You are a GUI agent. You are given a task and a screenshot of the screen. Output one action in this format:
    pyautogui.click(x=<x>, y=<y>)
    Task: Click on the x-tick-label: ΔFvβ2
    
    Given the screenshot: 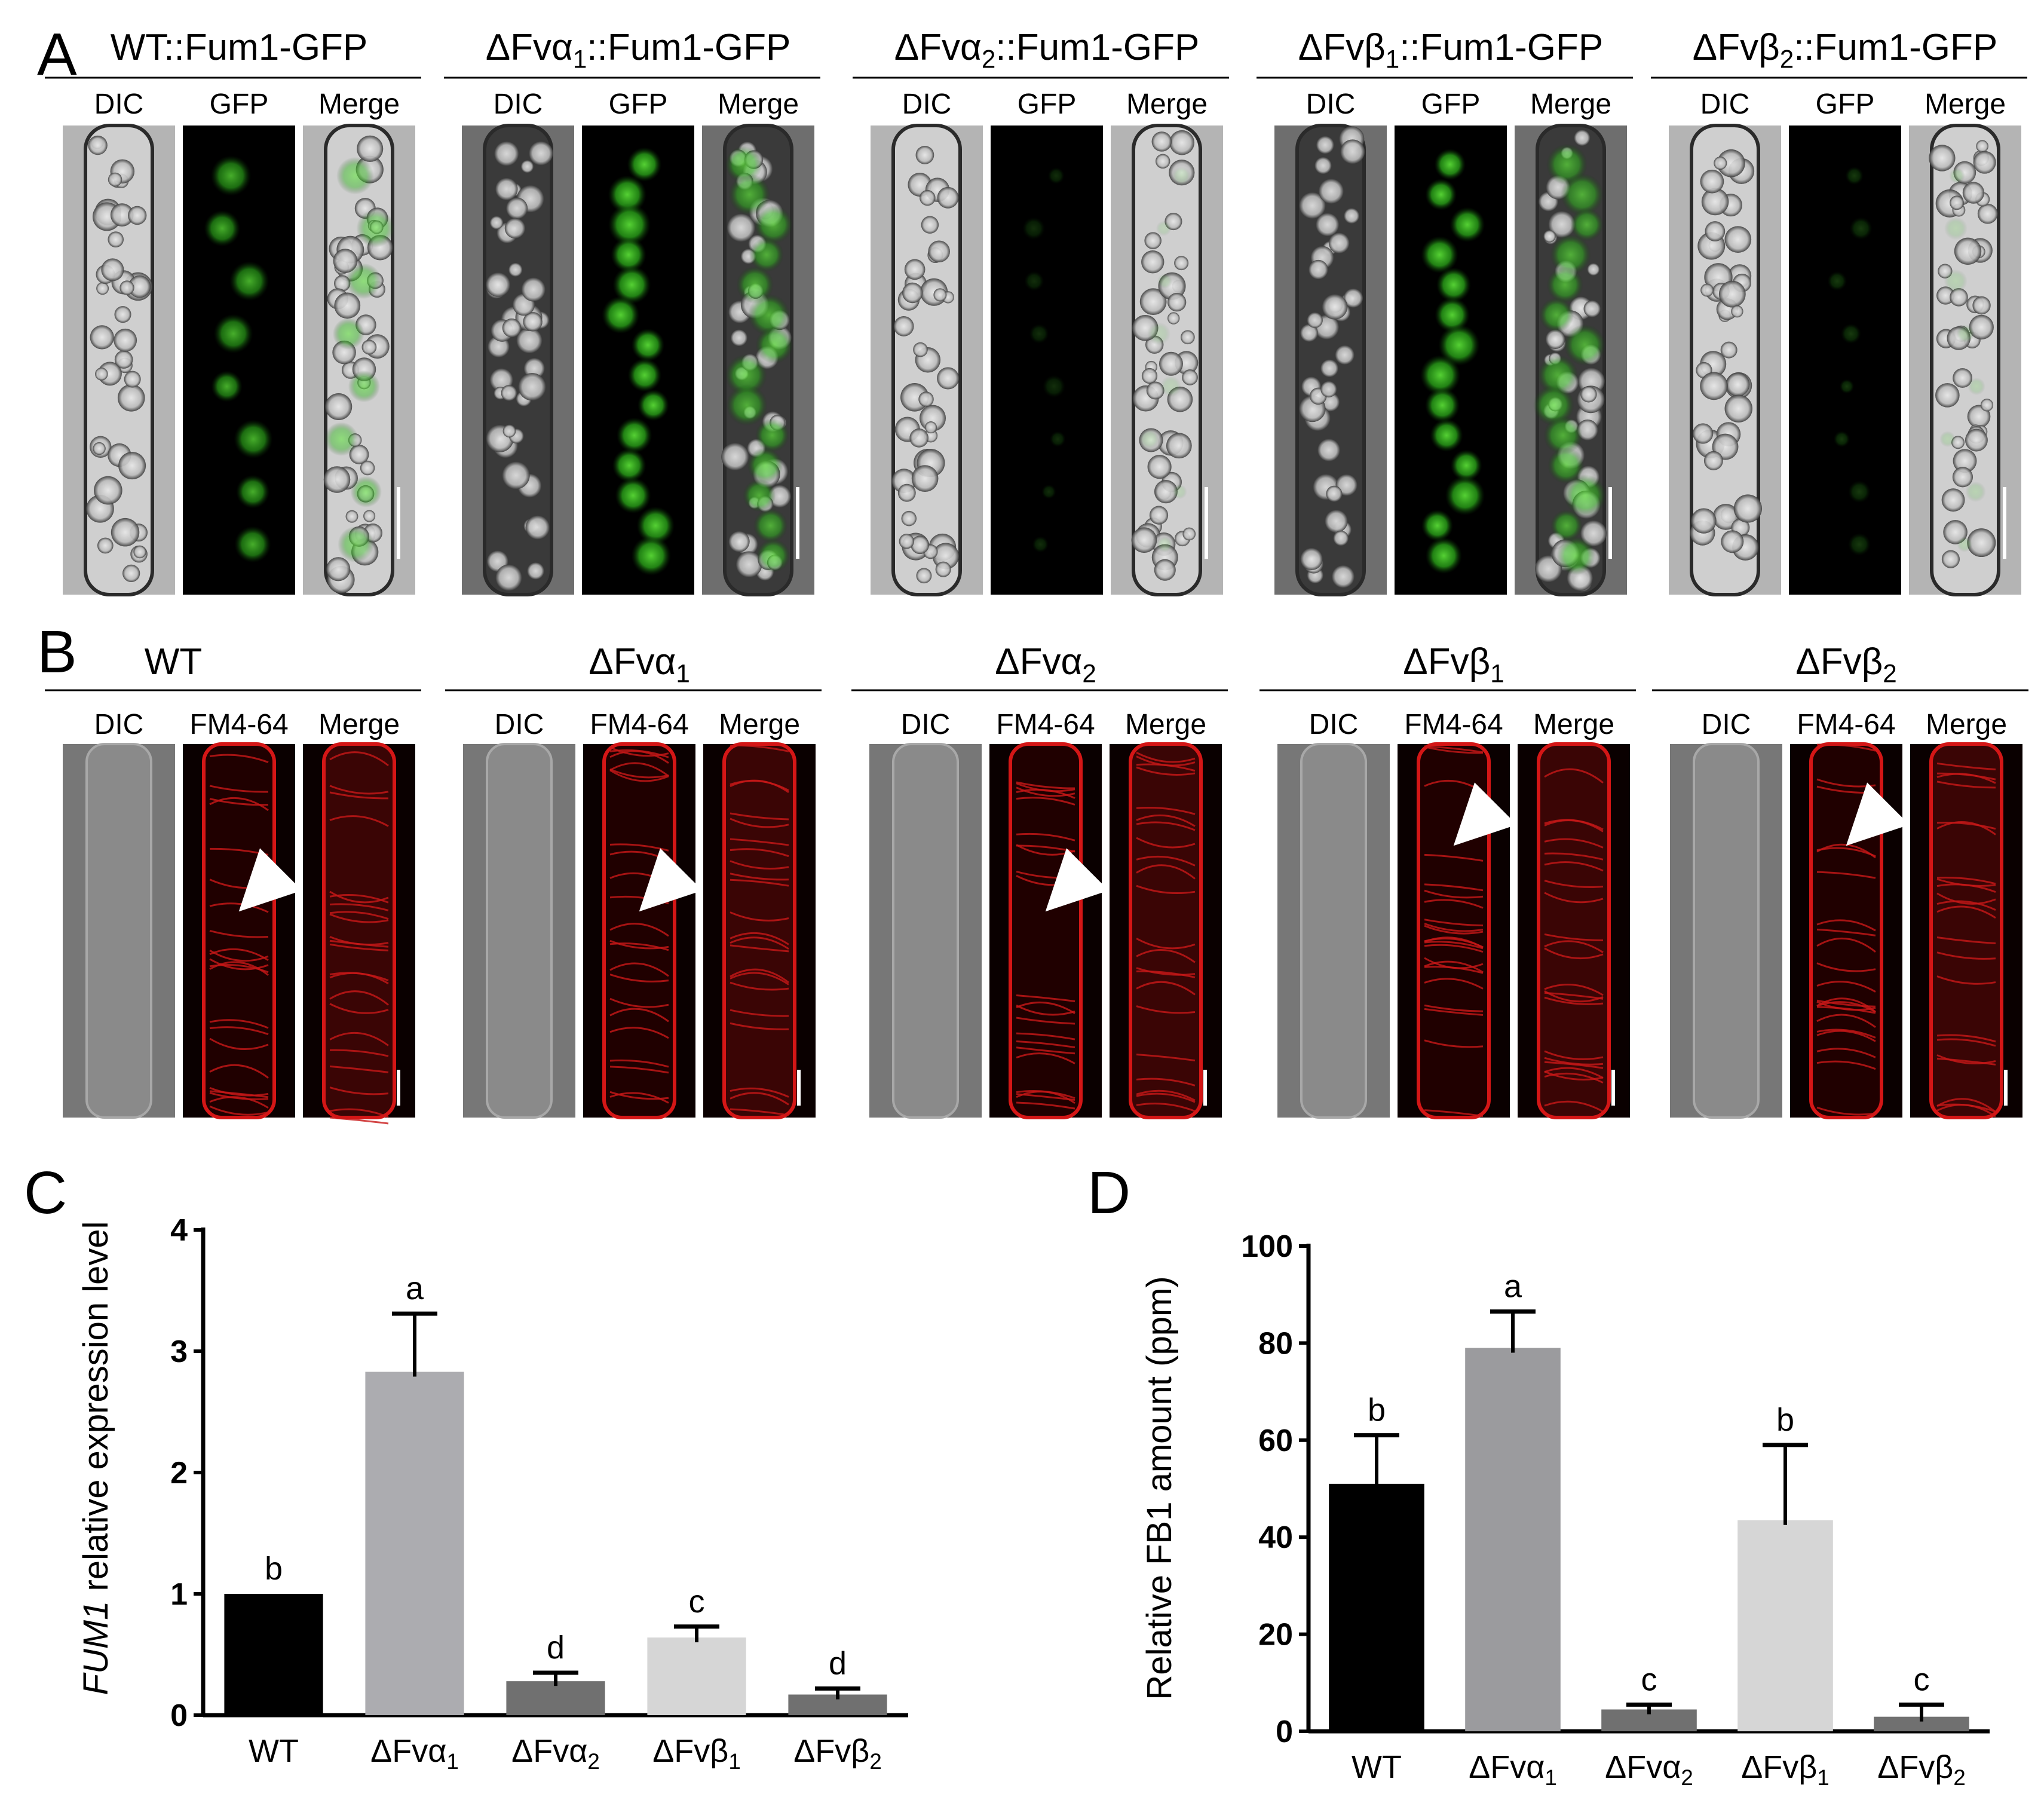 What is the action you would take?
    pyautogui.click(x=1921, y=1769)
    